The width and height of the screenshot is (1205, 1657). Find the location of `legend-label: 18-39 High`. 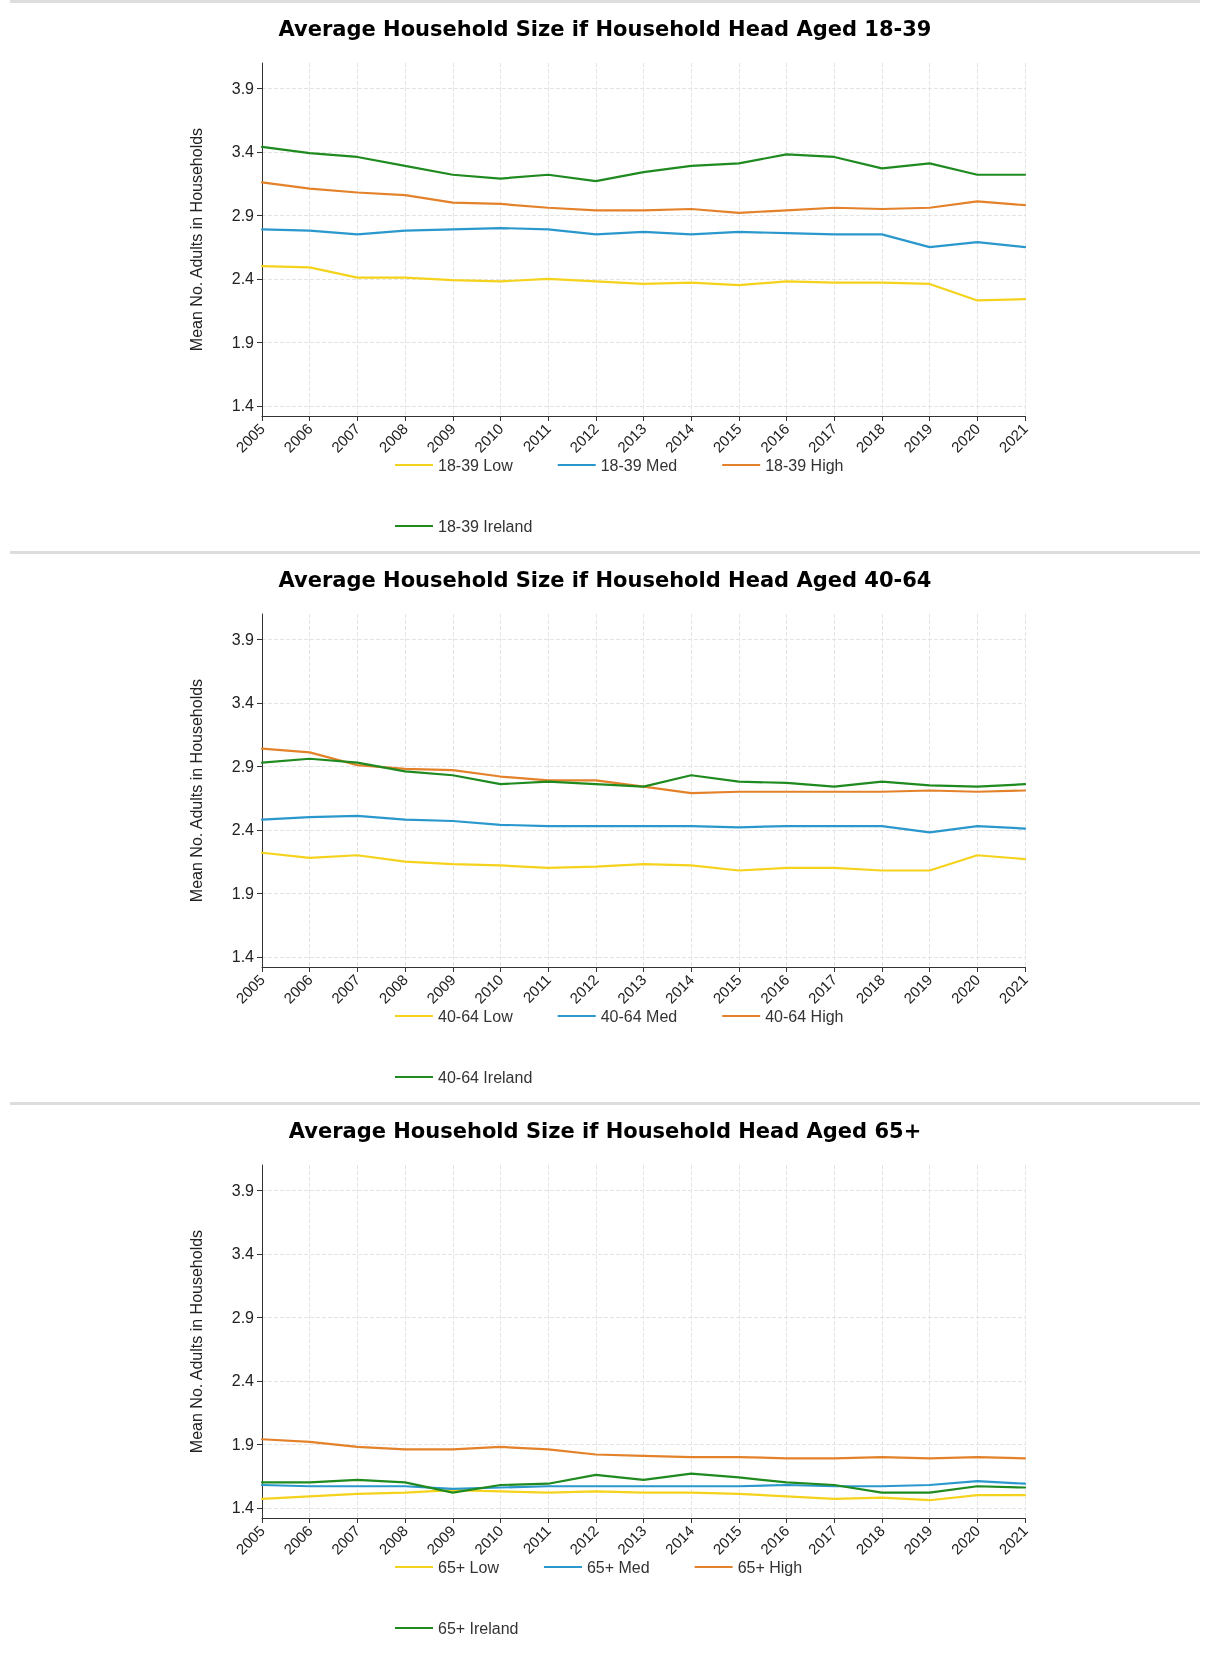

legend-label: 18-39 High is located at coordinates (804, 465).